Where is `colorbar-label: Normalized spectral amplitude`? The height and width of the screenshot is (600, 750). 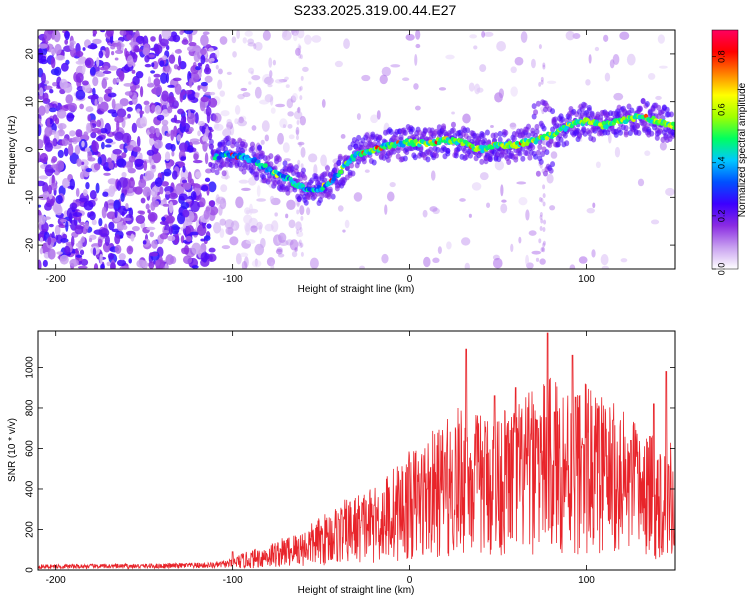 colorbar-label: Normalized spectral amplitude is located at coordinates (742, 149).